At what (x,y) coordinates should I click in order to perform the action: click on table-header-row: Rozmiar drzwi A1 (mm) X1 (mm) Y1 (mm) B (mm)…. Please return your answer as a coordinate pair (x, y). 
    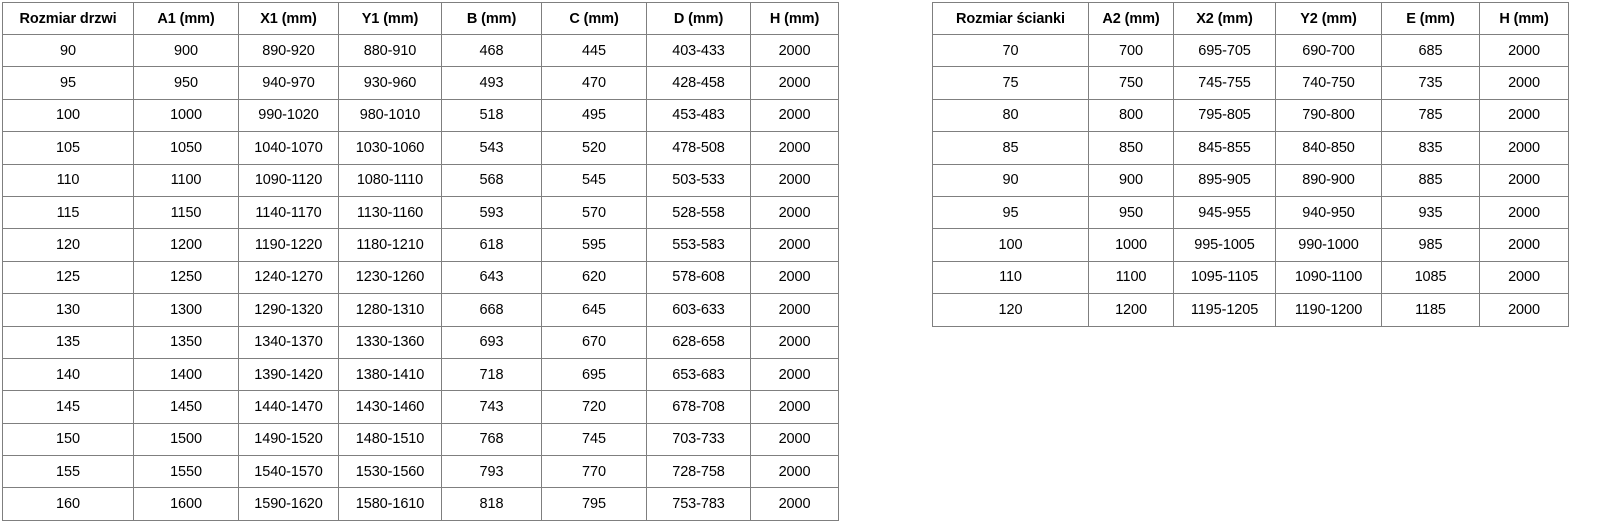
    Looking at the image, I should click on (420, 18).